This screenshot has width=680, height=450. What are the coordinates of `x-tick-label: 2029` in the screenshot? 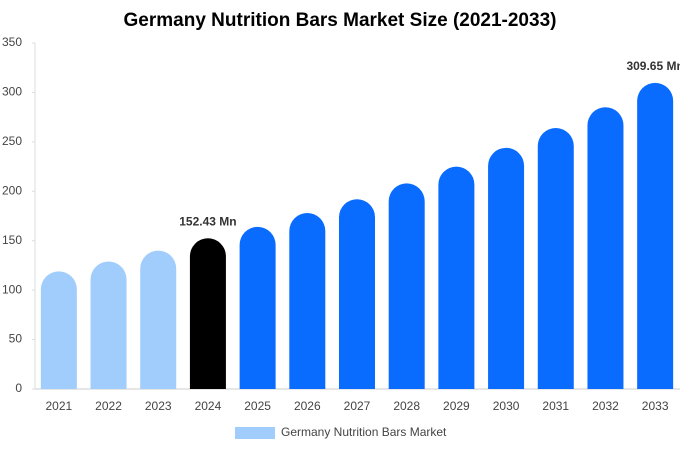 It's located at (456, 406).